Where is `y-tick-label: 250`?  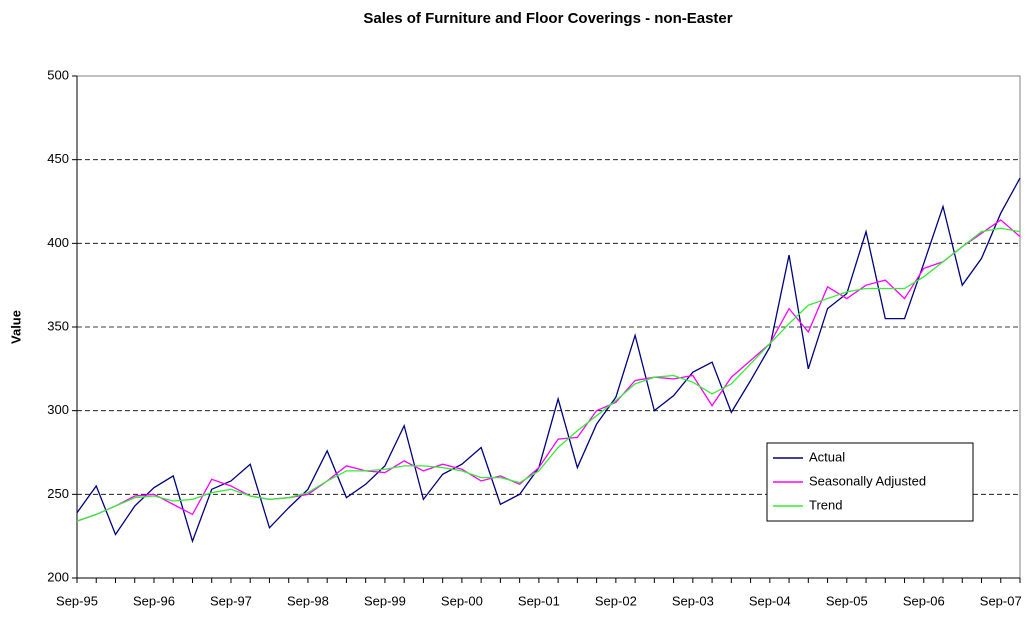 y-tick-label: 250 is located at coordinates (58, 493).